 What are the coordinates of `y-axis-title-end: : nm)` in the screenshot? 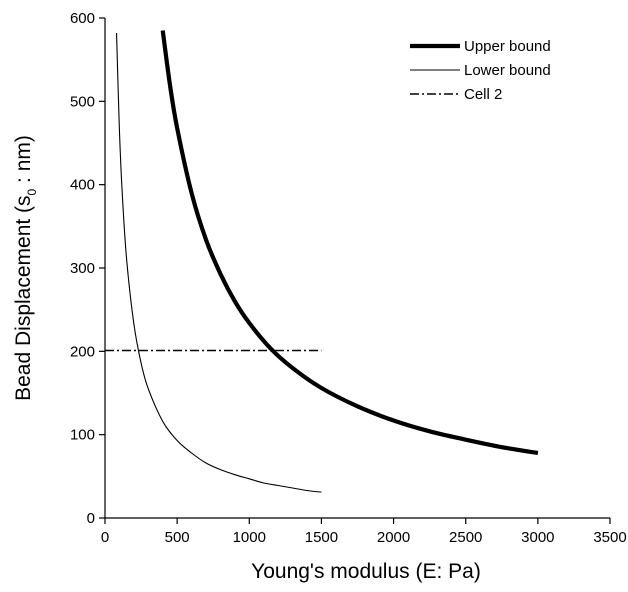 It's located at (23, 162).